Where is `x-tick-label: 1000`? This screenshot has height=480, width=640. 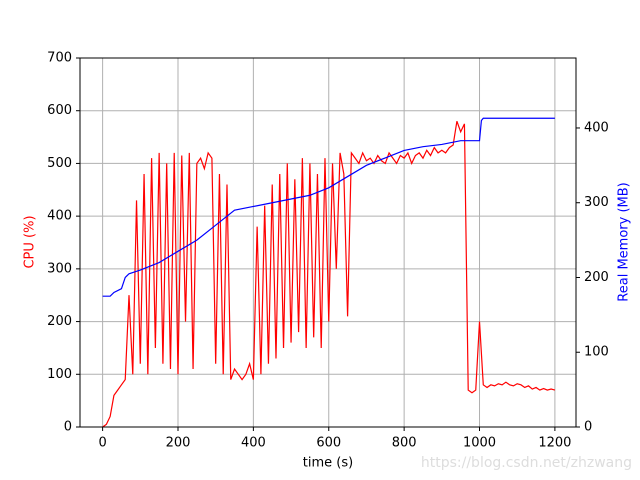
x-tick-label: 1000 is located at coordinates (479, 443).